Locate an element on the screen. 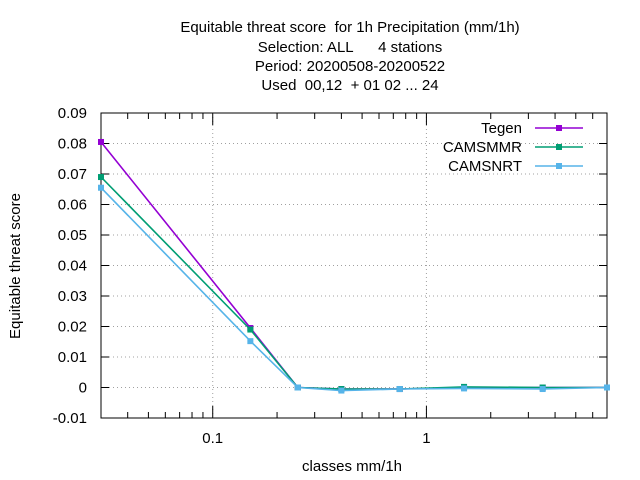 This screenshot has width=640, height=480. title-line-4: Used 00,12 + 01 02 ... 24 is located at coordinates (350, 85).